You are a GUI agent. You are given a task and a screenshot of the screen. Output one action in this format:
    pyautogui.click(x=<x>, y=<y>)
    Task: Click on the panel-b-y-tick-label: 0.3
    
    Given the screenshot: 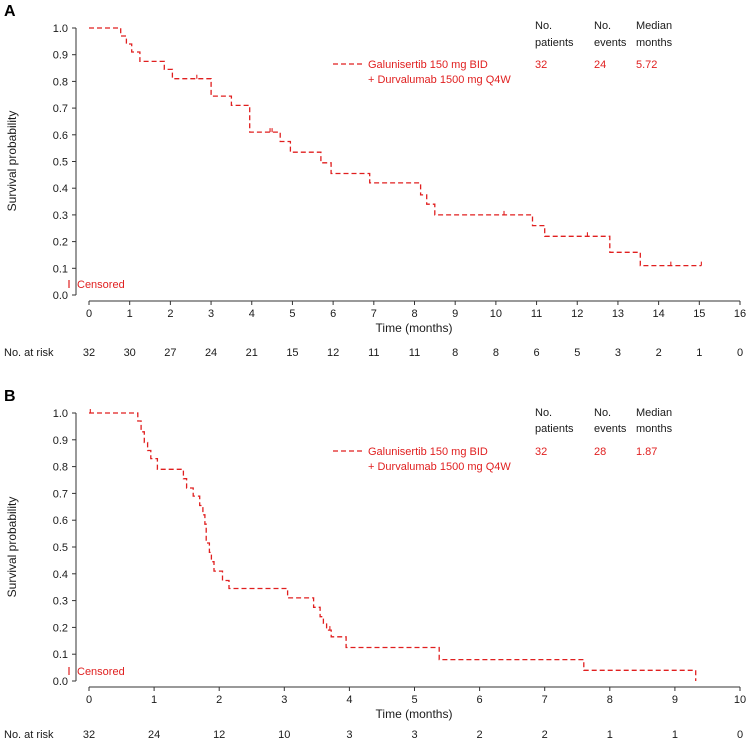 What is the action you would take?
    pyautogui.click(x=60, y=602)
    